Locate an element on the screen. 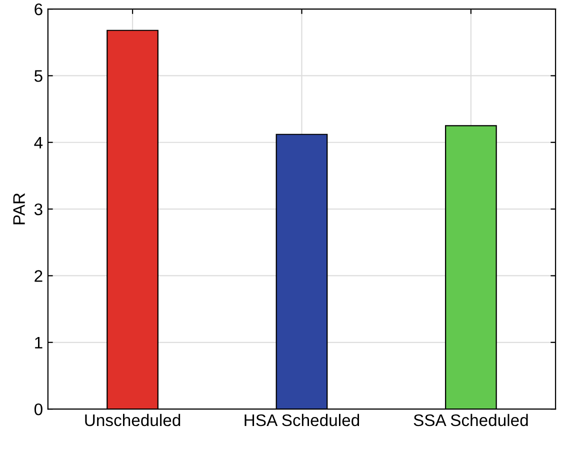 This screenshot has width=564, height=452. y-tick-label: 6 is located at coordinates (38, 9).